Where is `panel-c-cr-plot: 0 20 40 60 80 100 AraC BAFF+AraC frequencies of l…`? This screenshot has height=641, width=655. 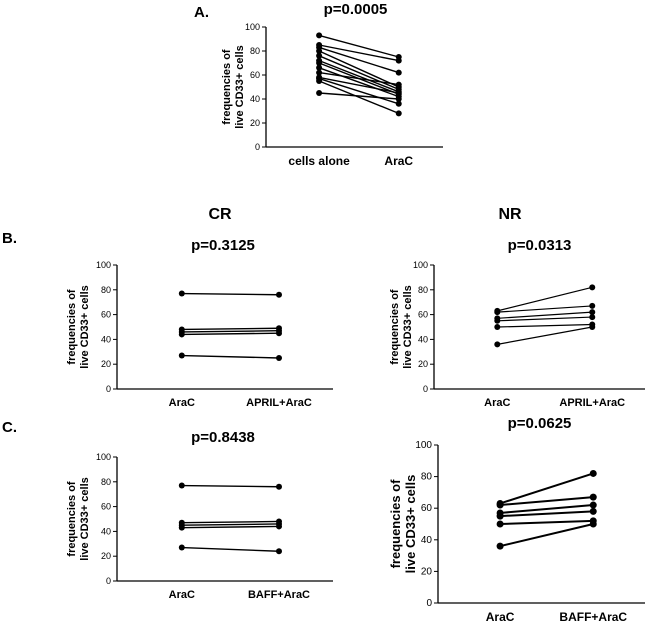
panel-c-cr-plot: 0 20 40 60 80 100 AraC BAFF+AraC frequencies of l… is located at coordinates (199, 526).